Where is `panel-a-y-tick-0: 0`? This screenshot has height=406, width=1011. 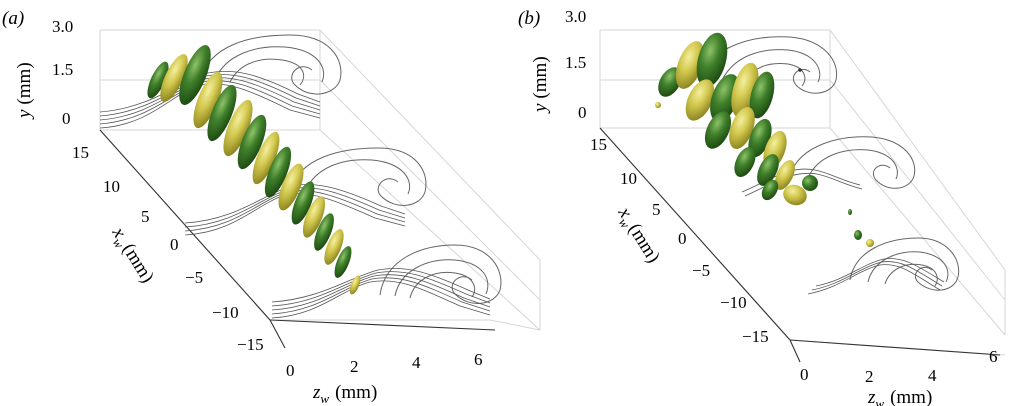
panel-a-y-tick-0: 0 is located at coordinates (66, 118).